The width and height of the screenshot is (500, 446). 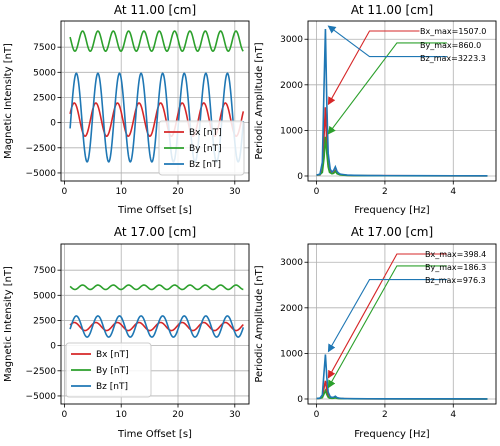 What do you see at coordinates (453, 31) in the screenshot?
I see `annotation-bx-max: Bx_max=1507.0` at bounding box center [453, 31].